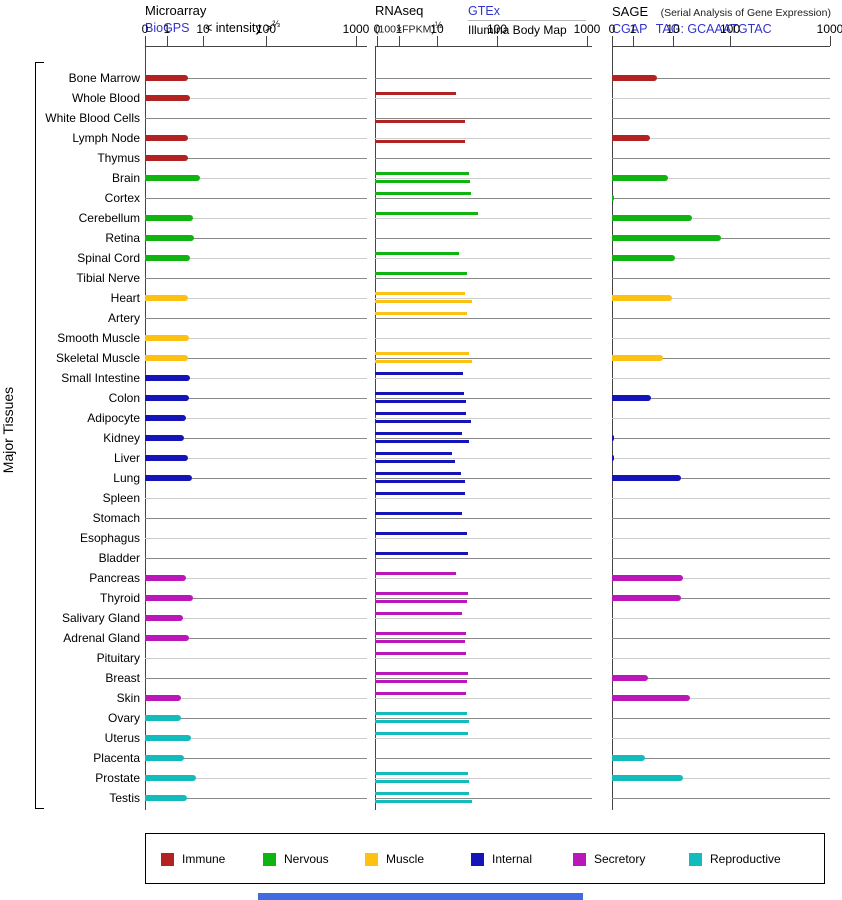  What do you see at coordinates (695, 859) in the screenshot?
I see `legend-swatch-reproductive` at bounding box center [695, 859].